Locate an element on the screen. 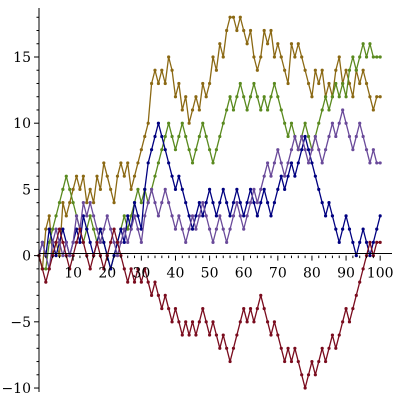 The image size is (400, 400). x-tick-label: 80 is located at coordinates (312, 274).